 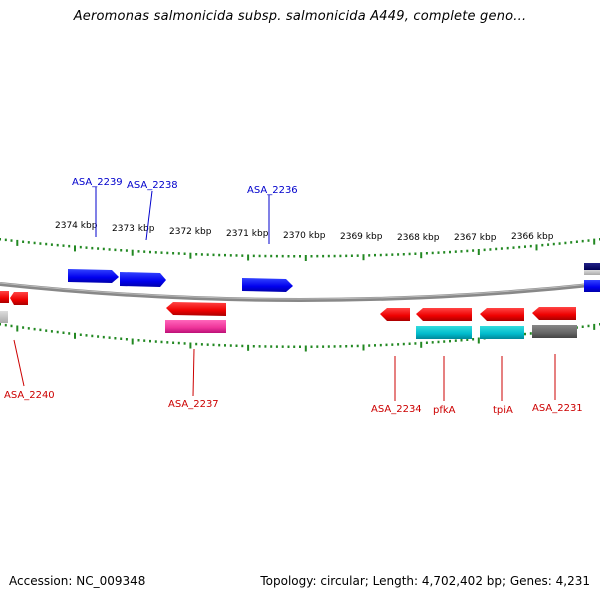 What do you see at coordinates (361, 237) in the screenshot?
I see `tick-label: 2369 kbp` at bounding box center [361, 237].